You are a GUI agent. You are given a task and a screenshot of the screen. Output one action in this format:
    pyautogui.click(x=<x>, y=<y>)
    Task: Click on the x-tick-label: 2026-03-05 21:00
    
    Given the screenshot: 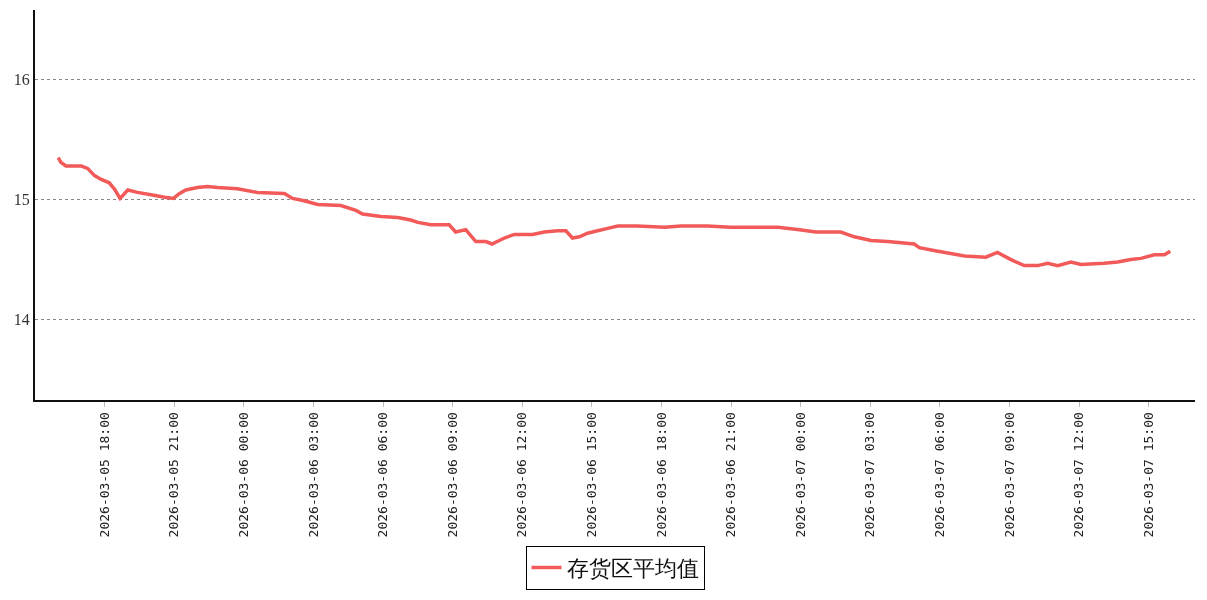 What is the action you would take?
    pyautogui.click(x=174, y=475)
    